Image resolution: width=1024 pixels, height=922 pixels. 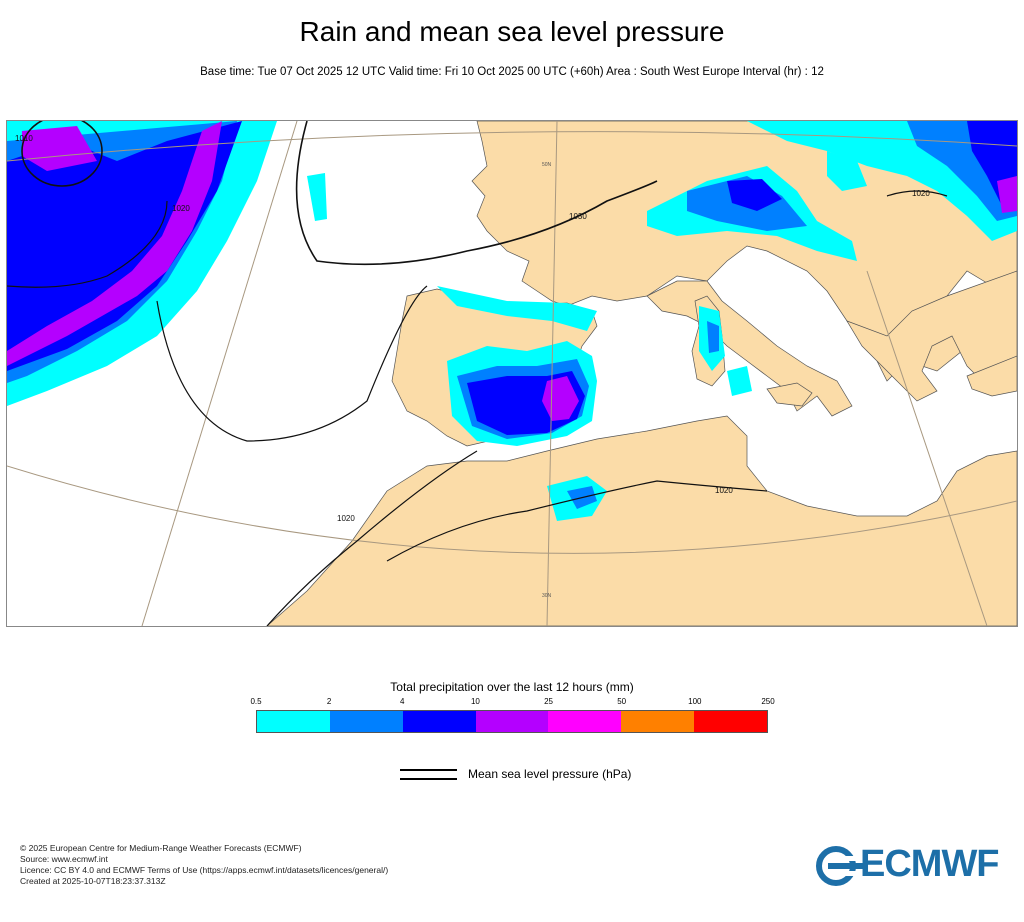 I want to click on legend-tick: 25, so click(x=548, y=701).